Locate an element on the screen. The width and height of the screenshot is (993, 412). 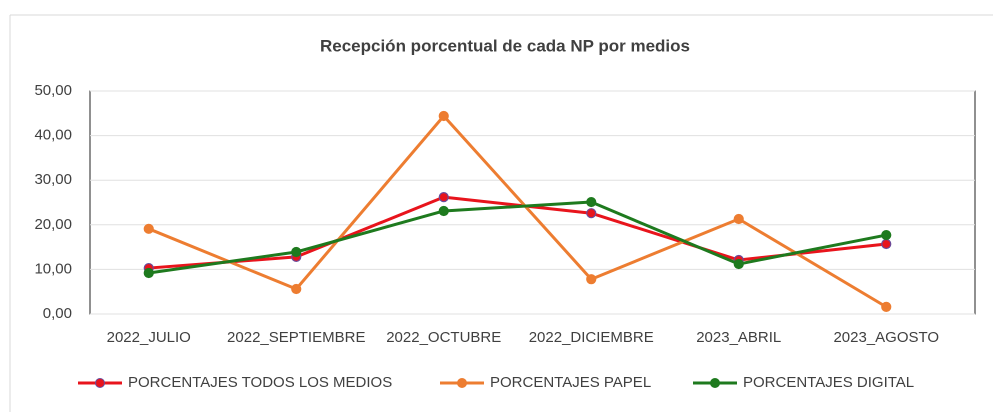
y-tick-label: 20,00 is located at coordinates (53, 224).